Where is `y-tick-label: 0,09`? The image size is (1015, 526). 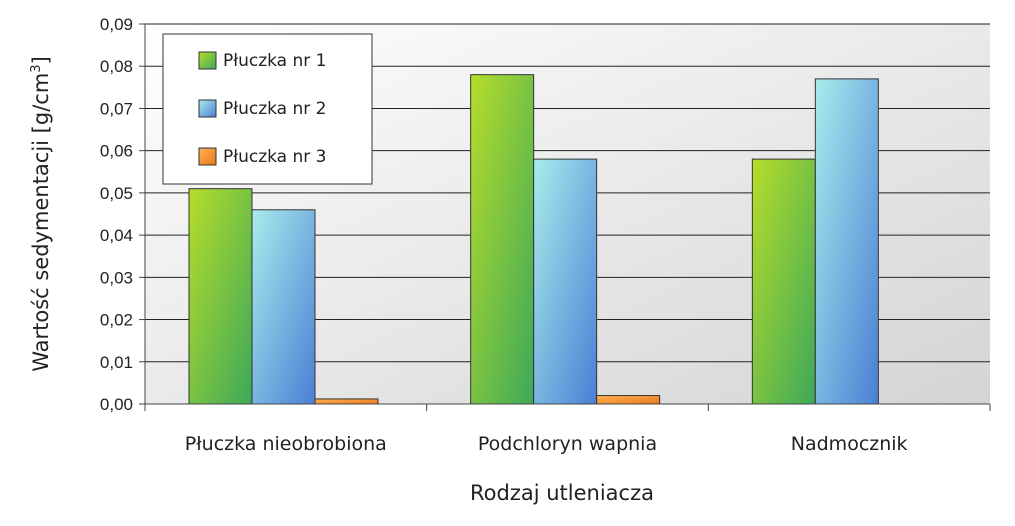
y-tick-label: 0,09 is located at coordinates (116, 24).